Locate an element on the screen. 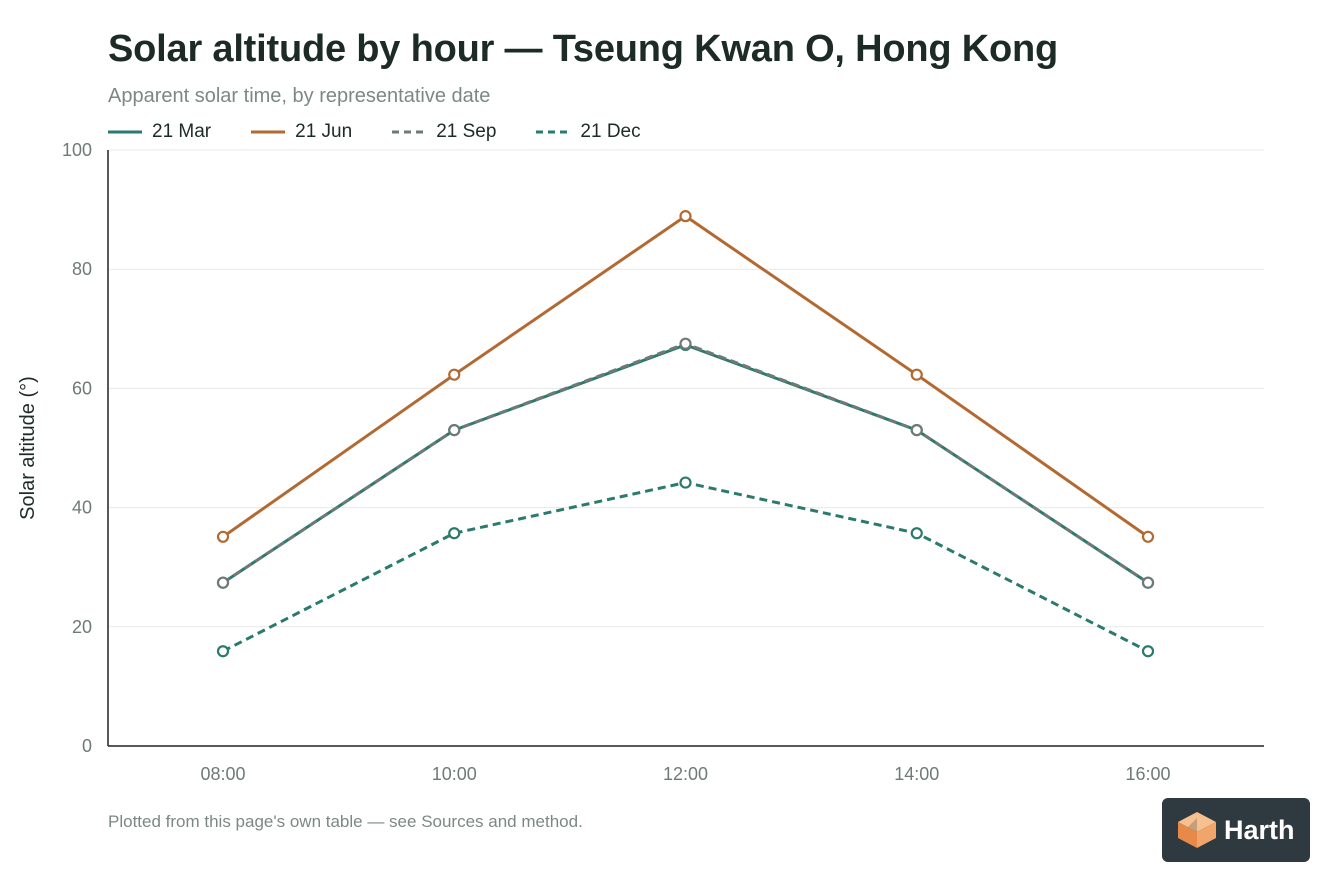 This screenshot has width=1344, height=896. legend-item-21-dec: 21 Dec is located at coordinates (588, 132).